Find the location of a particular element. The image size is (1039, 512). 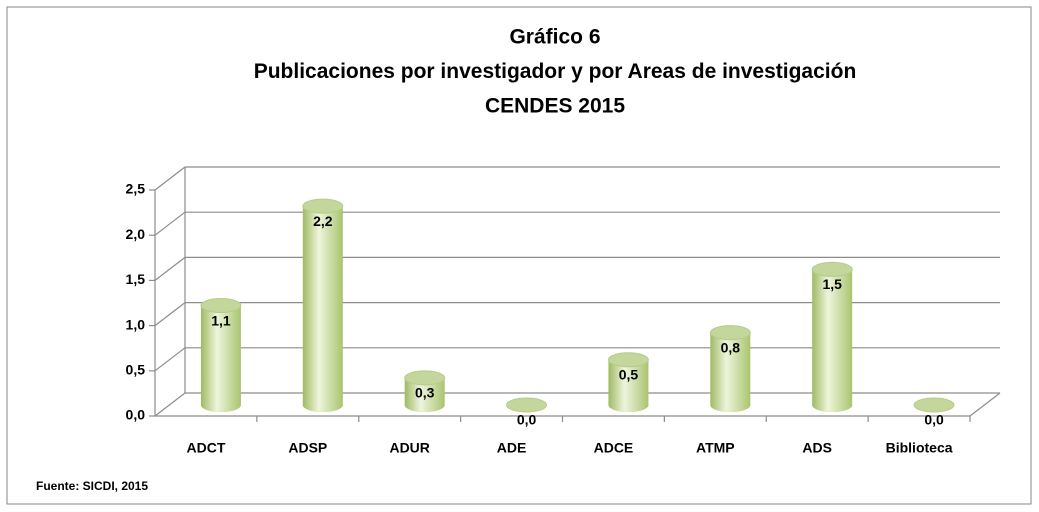

x-tick-label: ATMP is located at coordinates (715, 448).